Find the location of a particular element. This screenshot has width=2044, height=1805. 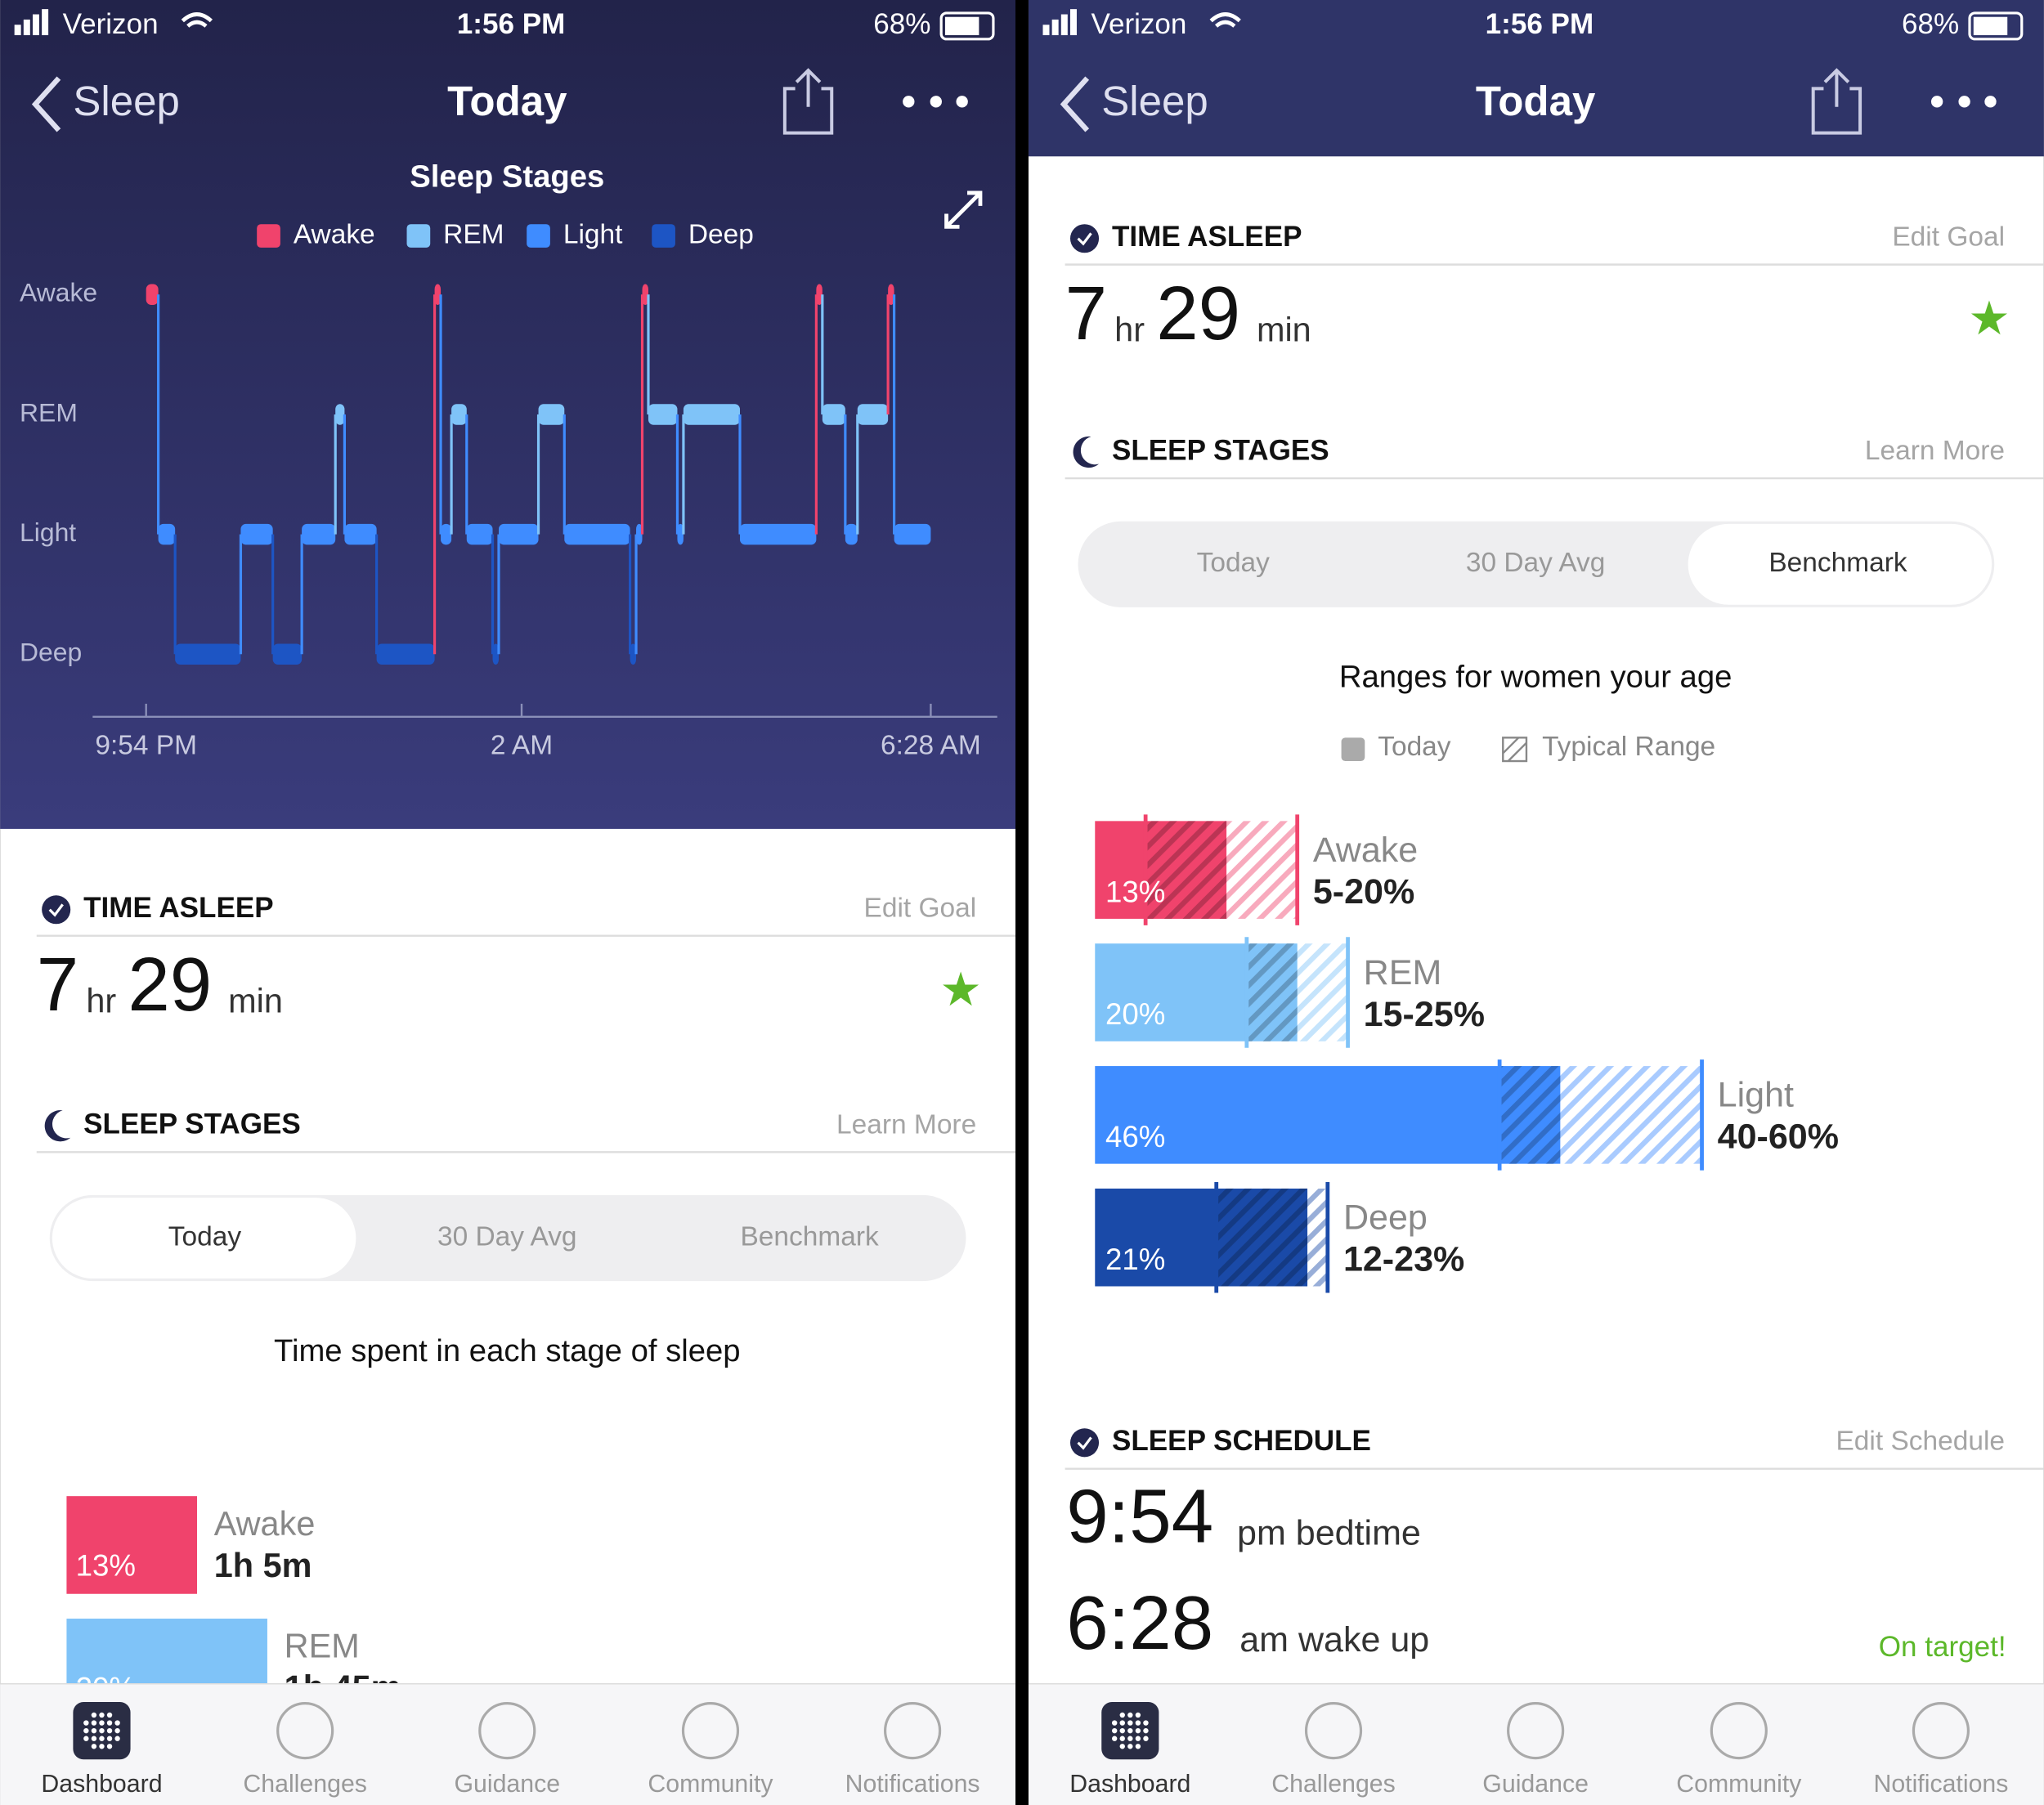

range-label: 40-60% is located at coordinates (1779, 1137).